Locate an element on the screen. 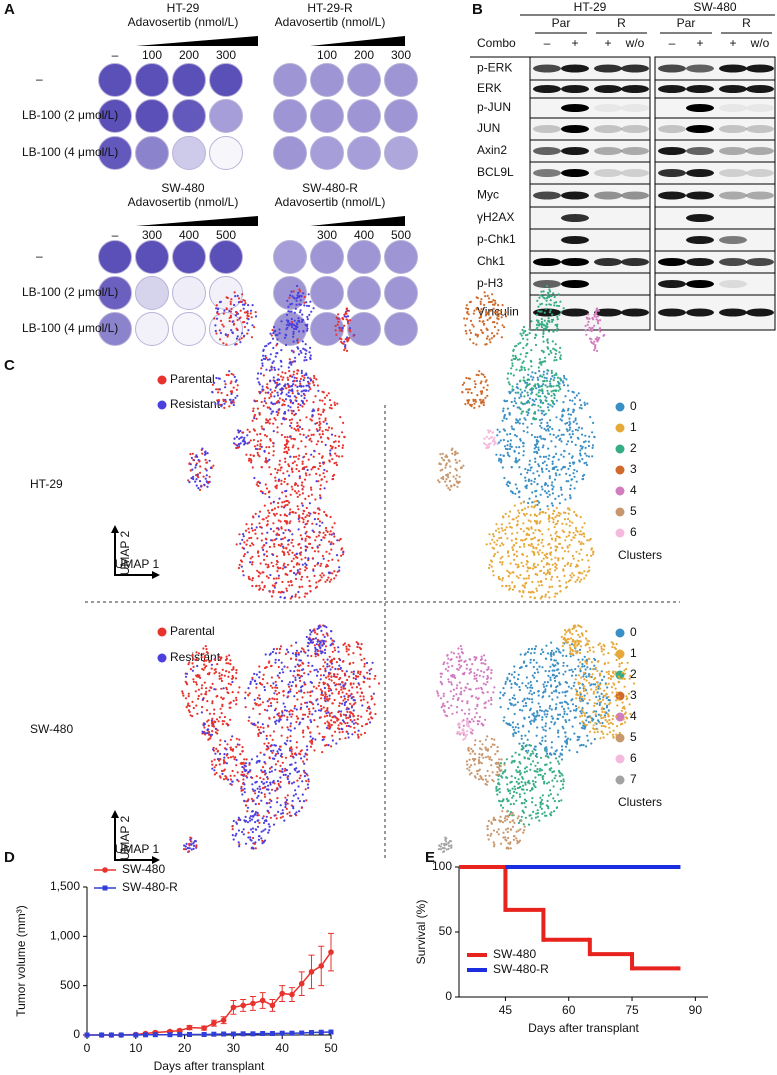 Image resolution: width=777 pixels, height=1075 pixels. cluster-label: 2 is located at coordinates (633, 448).